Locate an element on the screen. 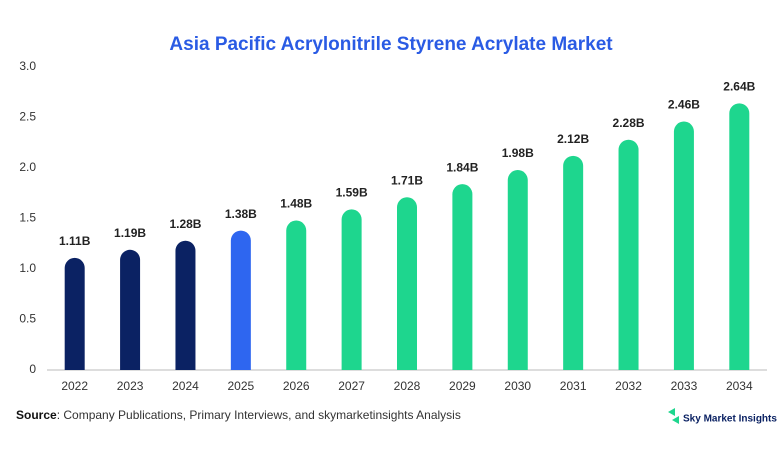  y-tick-label: 1.0 is located at coordinates (27, 268).